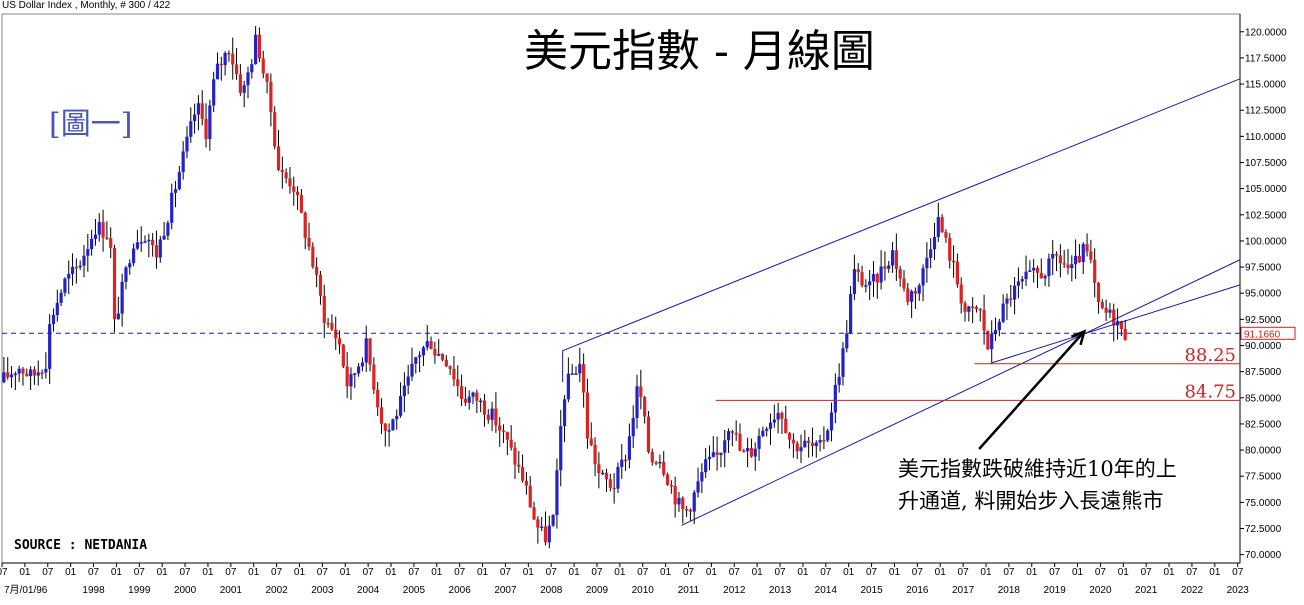 Image resolution: width=1304 pixels, height=605 pixels. I want to click on x-tick-year-label: 2004, so click(368, 590).